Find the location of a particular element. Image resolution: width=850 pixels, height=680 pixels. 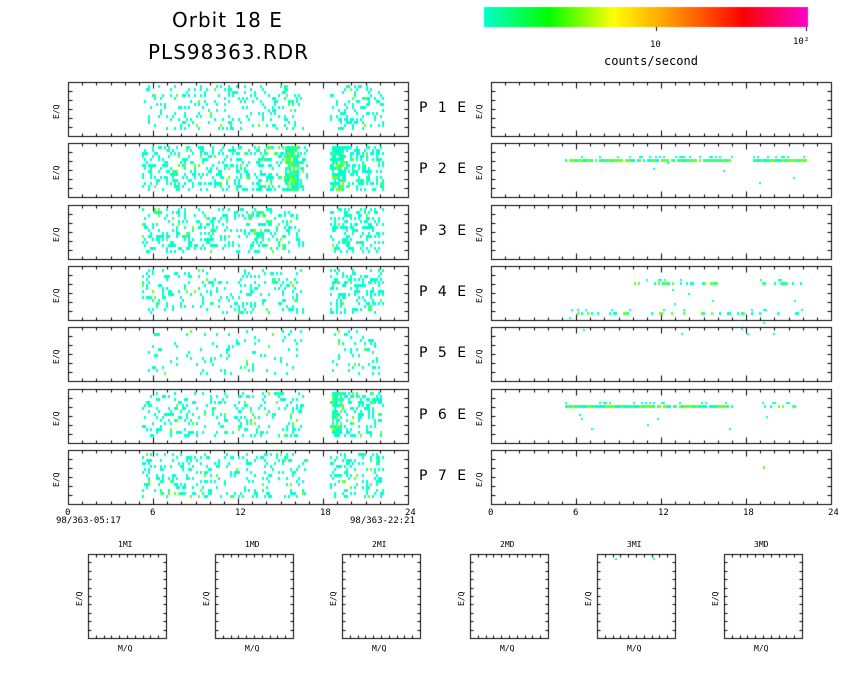

left-x-tick-label: 6 is located at coordinates (153, 513).